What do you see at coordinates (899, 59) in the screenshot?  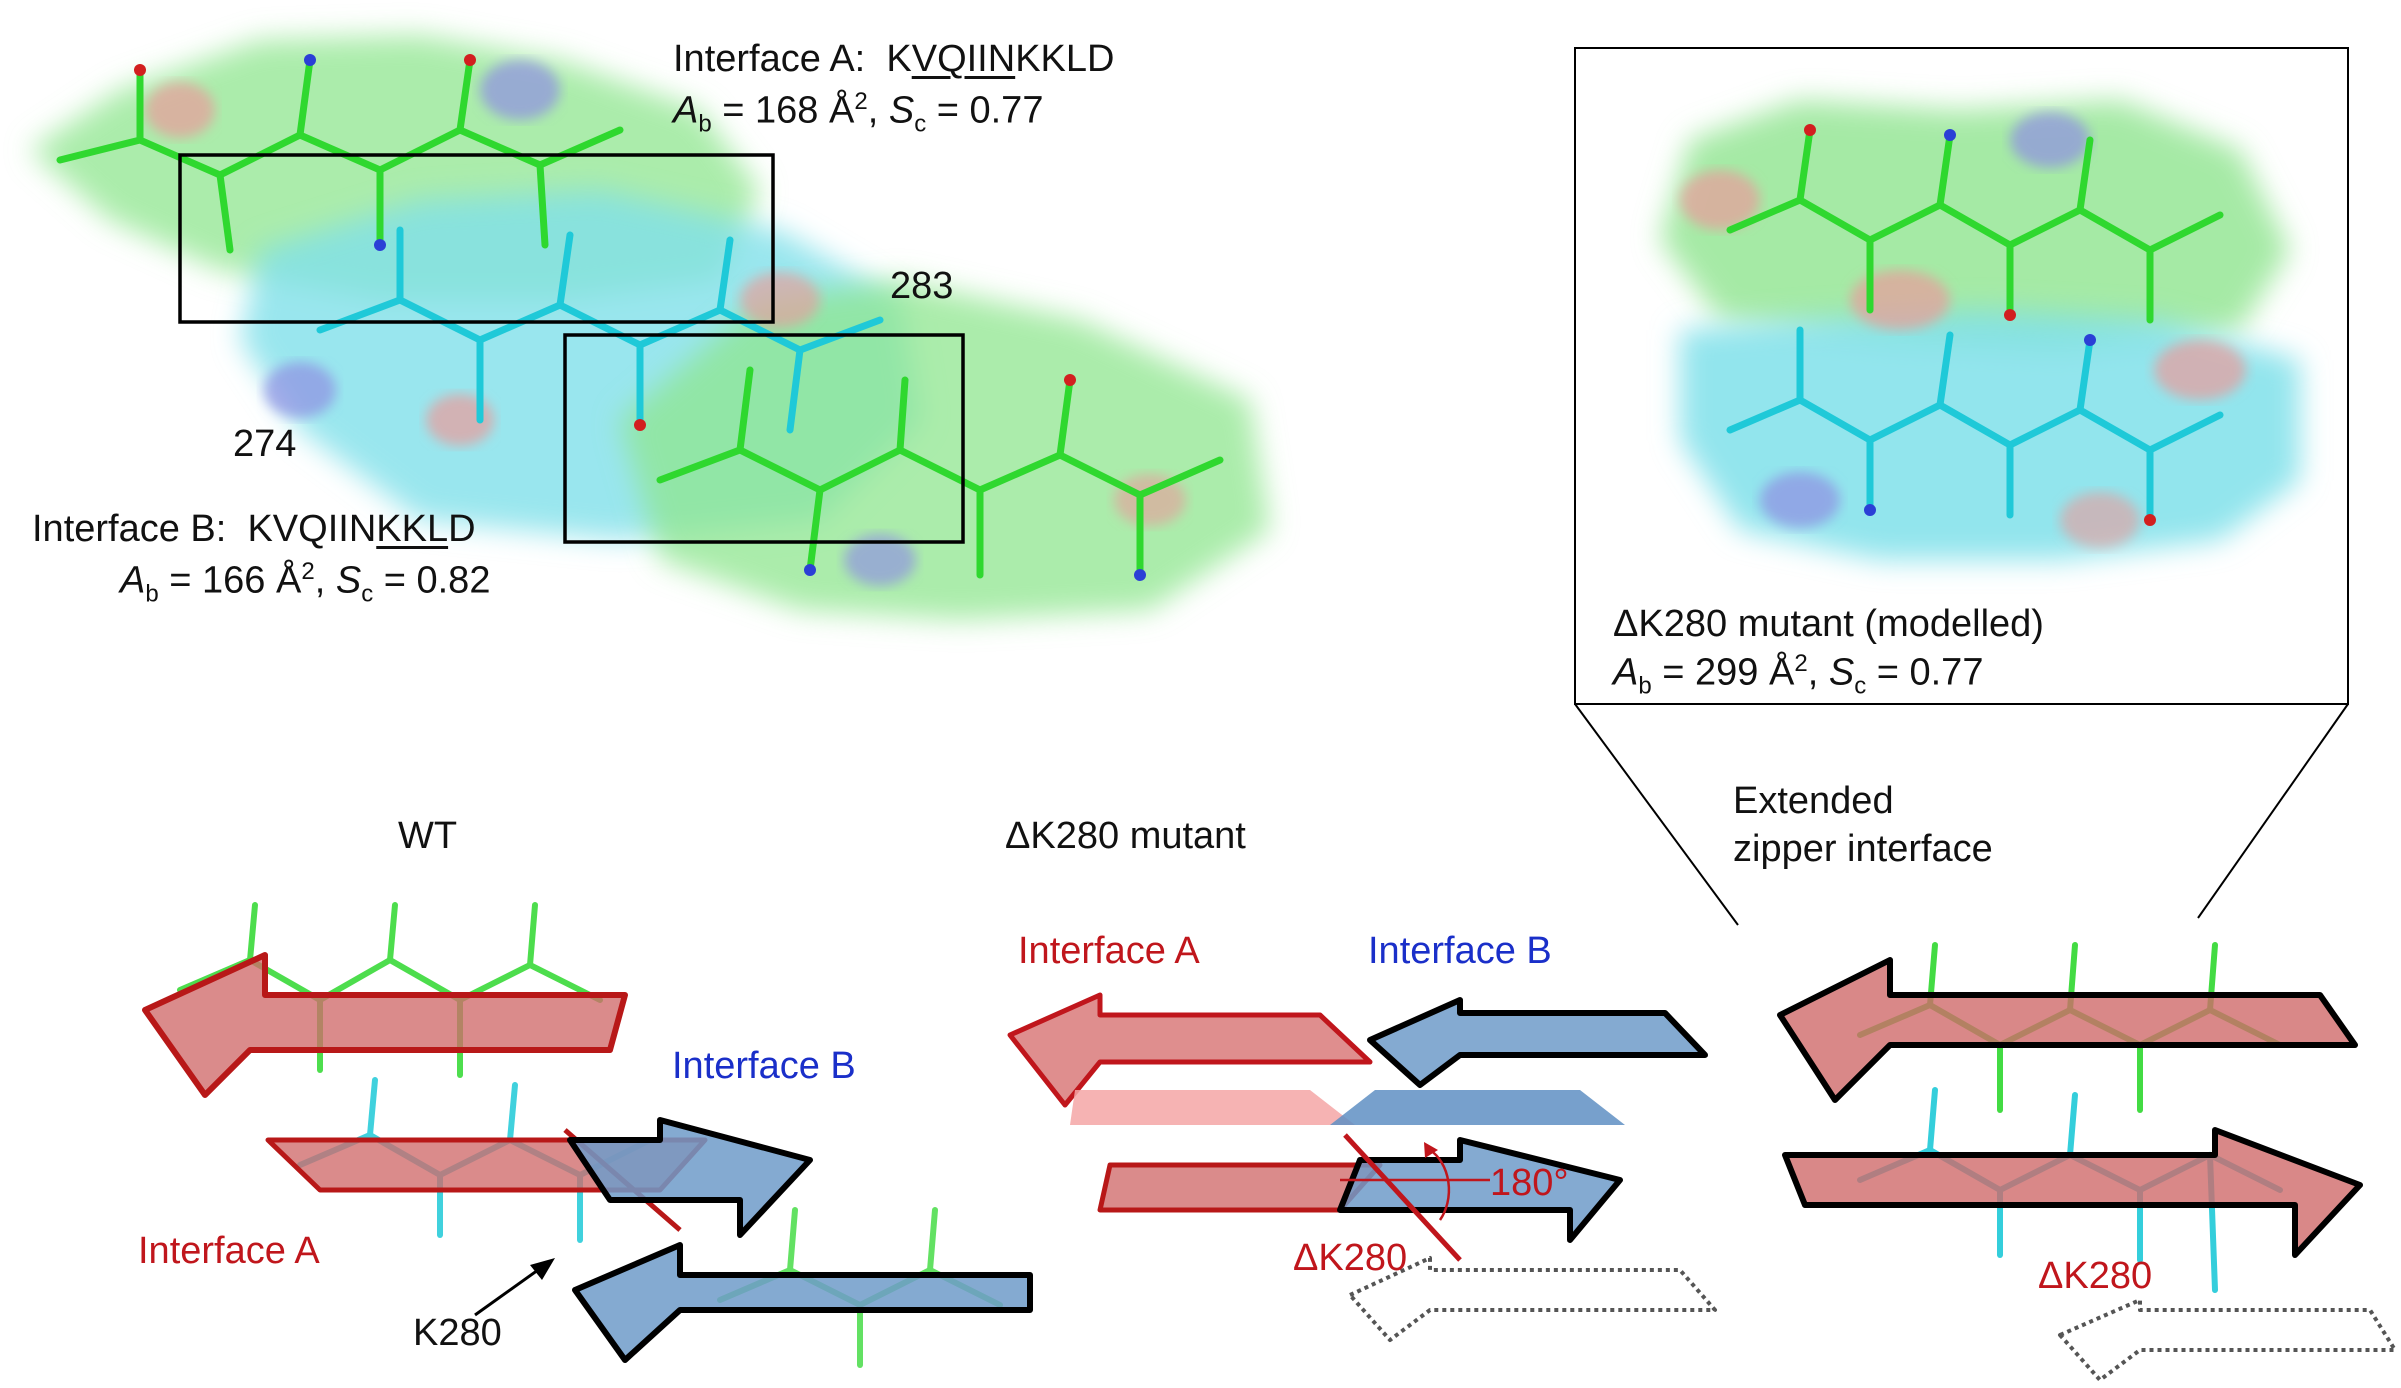 I see `interface-a-seq-pre: K` at bounding box center [899, 59].